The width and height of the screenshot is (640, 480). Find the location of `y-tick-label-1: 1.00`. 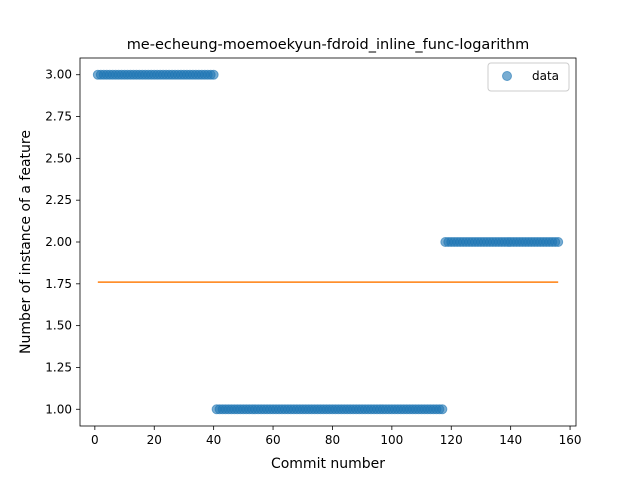

y-tick-label-1: 1.00 is located at coordinates (58, 409).